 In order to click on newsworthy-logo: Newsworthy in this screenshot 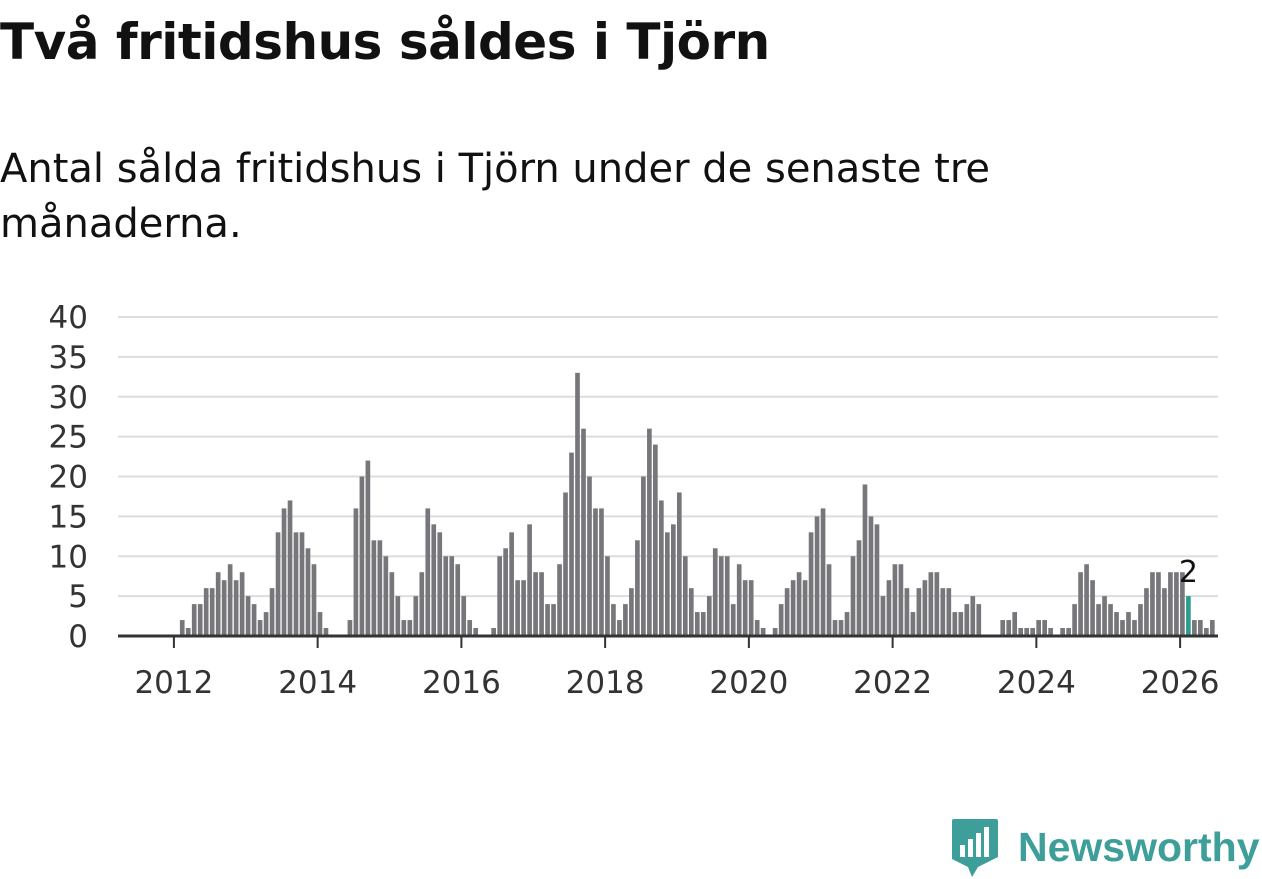, I will do `click(1105, 847)`.